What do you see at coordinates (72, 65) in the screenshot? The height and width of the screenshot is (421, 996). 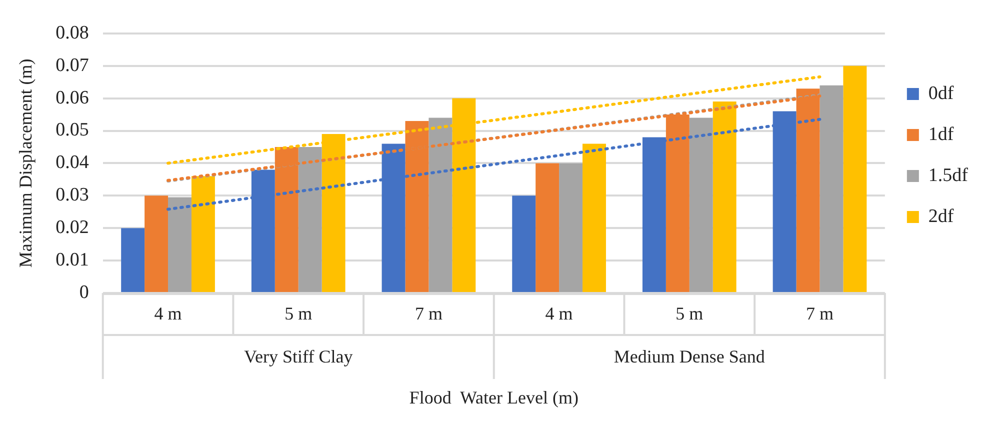 I see `y-tick-label: 0.07` at bounding box center [72, 65].